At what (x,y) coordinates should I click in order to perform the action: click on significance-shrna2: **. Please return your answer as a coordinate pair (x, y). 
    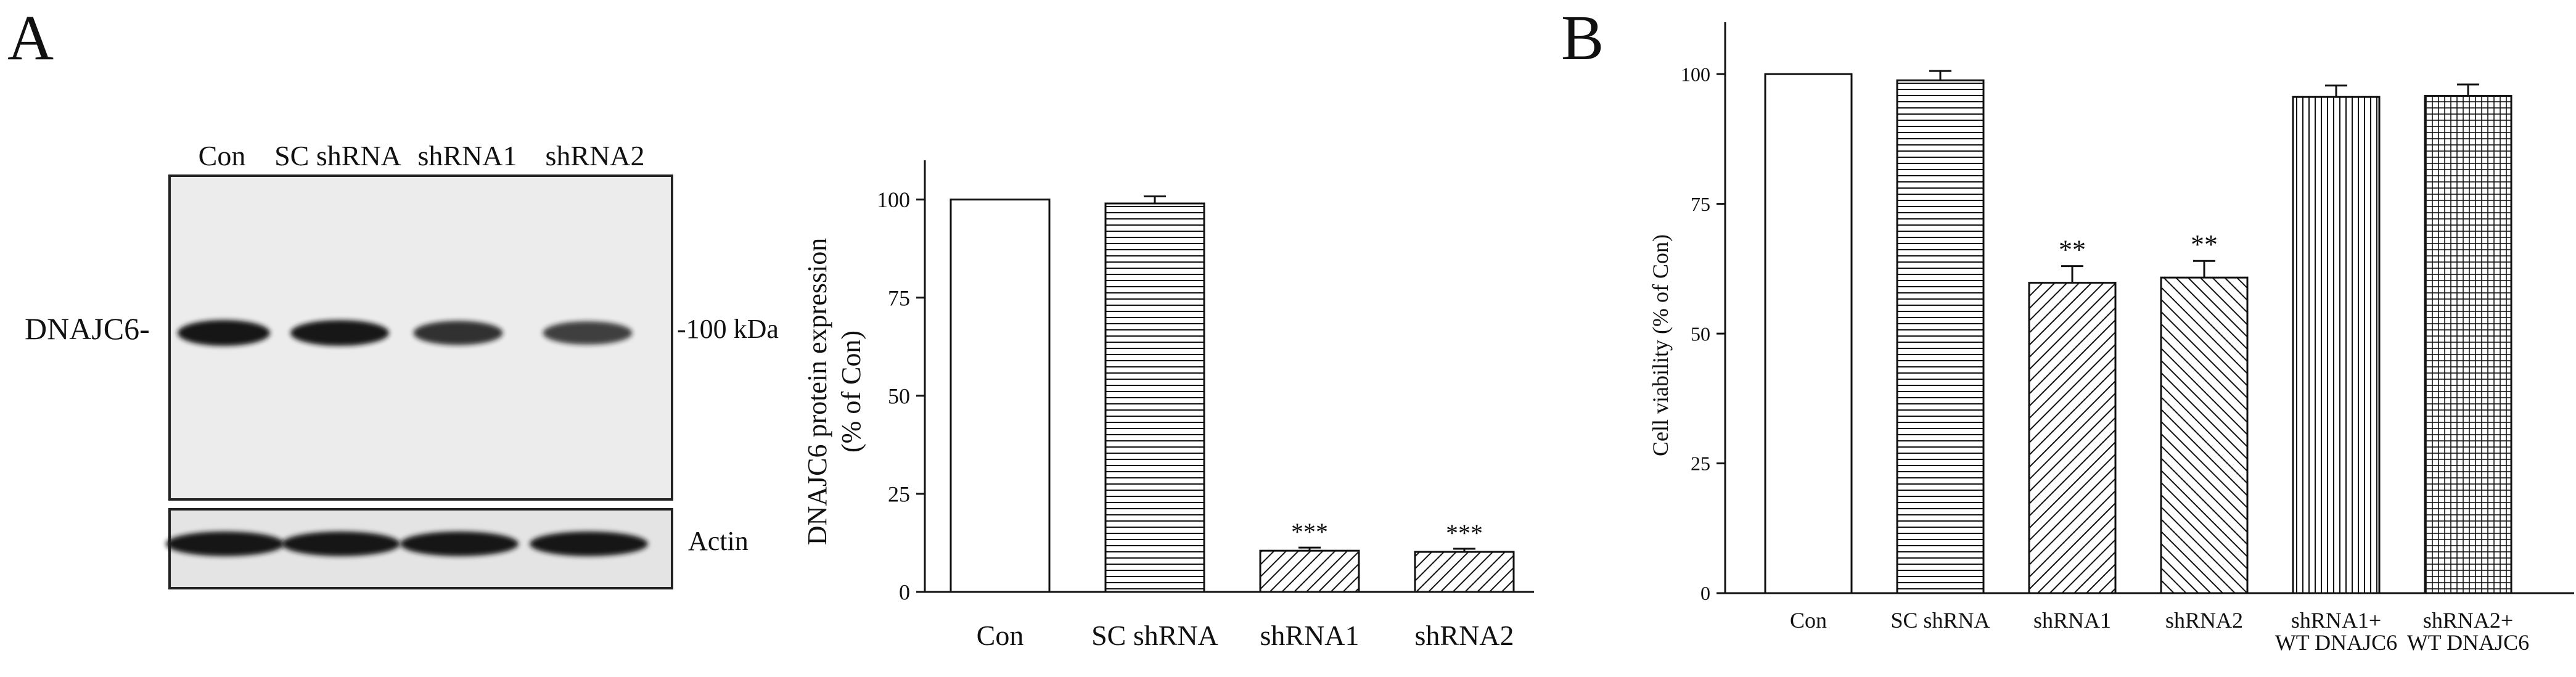
    Looking at the image, I should click on (2205, 244).